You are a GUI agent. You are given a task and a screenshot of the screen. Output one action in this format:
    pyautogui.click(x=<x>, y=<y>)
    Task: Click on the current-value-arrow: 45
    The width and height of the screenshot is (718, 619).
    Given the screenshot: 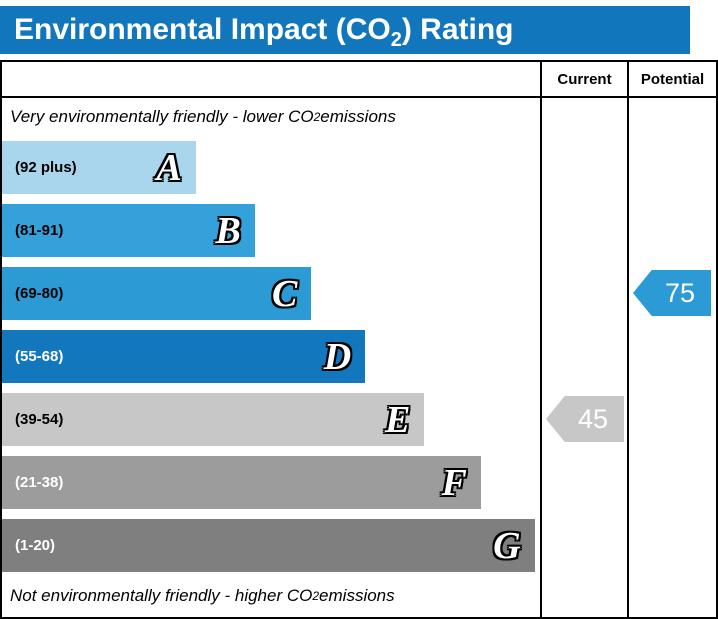 What is the action you would take?
    pyautogui.click(x=585, y=419)
    